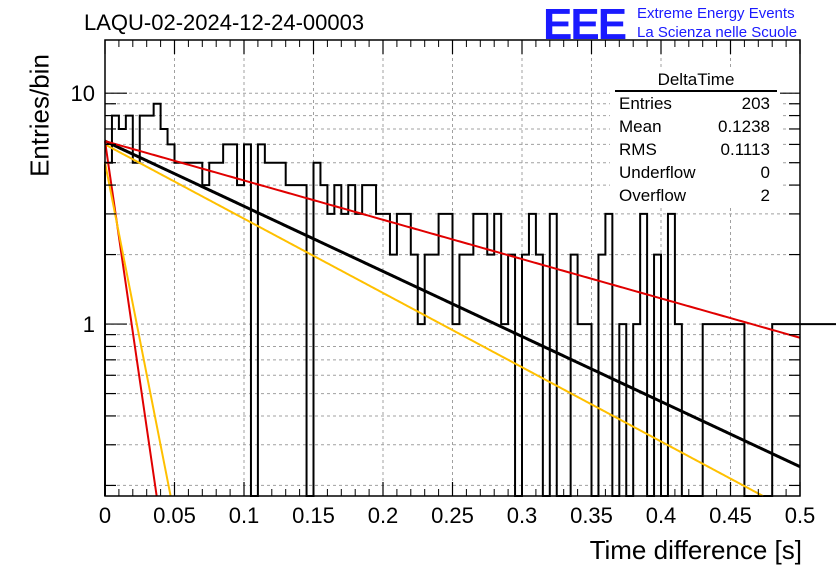 The width and height of the screenshot is (836, 572). Describe the element at coordinates (591, 515) in the screenshot. I see `x-tick-label: 0.35` at that location.